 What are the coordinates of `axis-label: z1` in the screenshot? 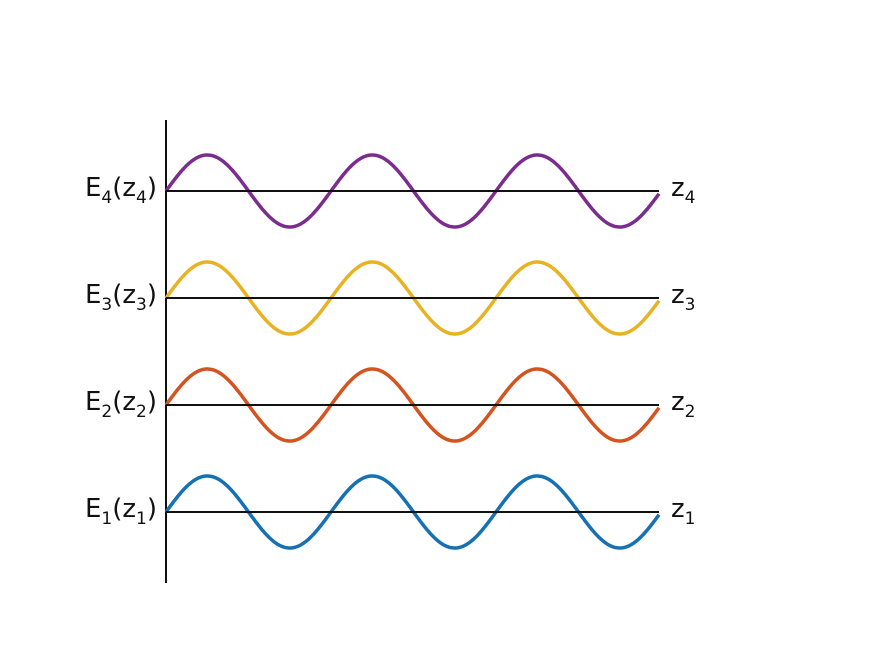 It's located at (683, 512).